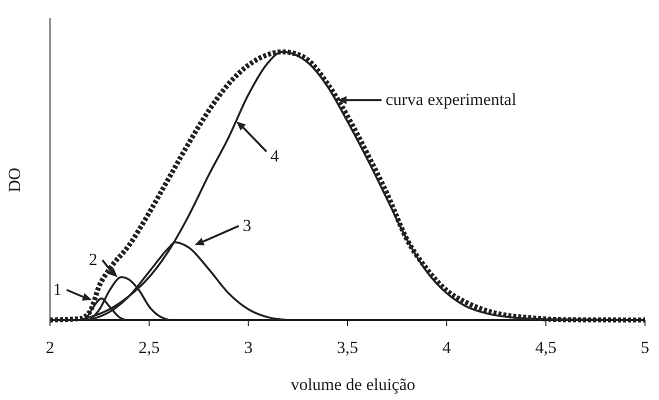  I want to click on x-tick-label: 4,5, so click(545, 347).